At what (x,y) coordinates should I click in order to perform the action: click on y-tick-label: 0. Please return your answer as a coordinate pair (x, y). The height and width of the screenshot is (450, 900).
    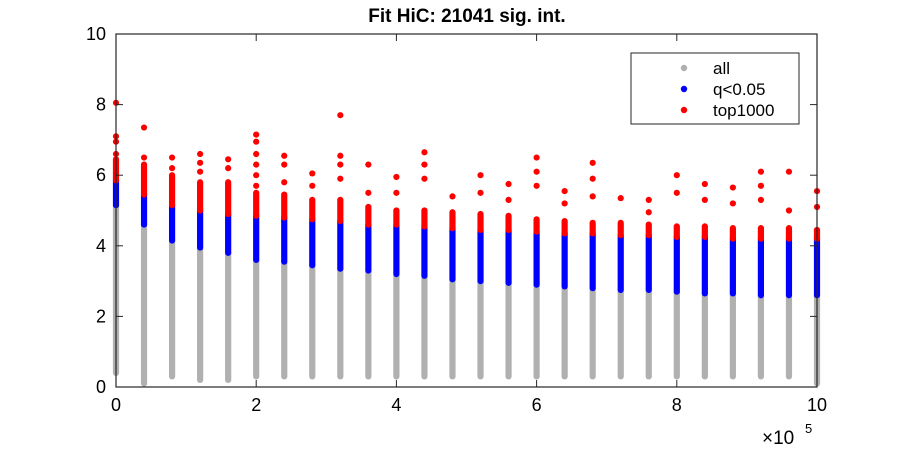
    Looking at the image, I should click on (101, 387).